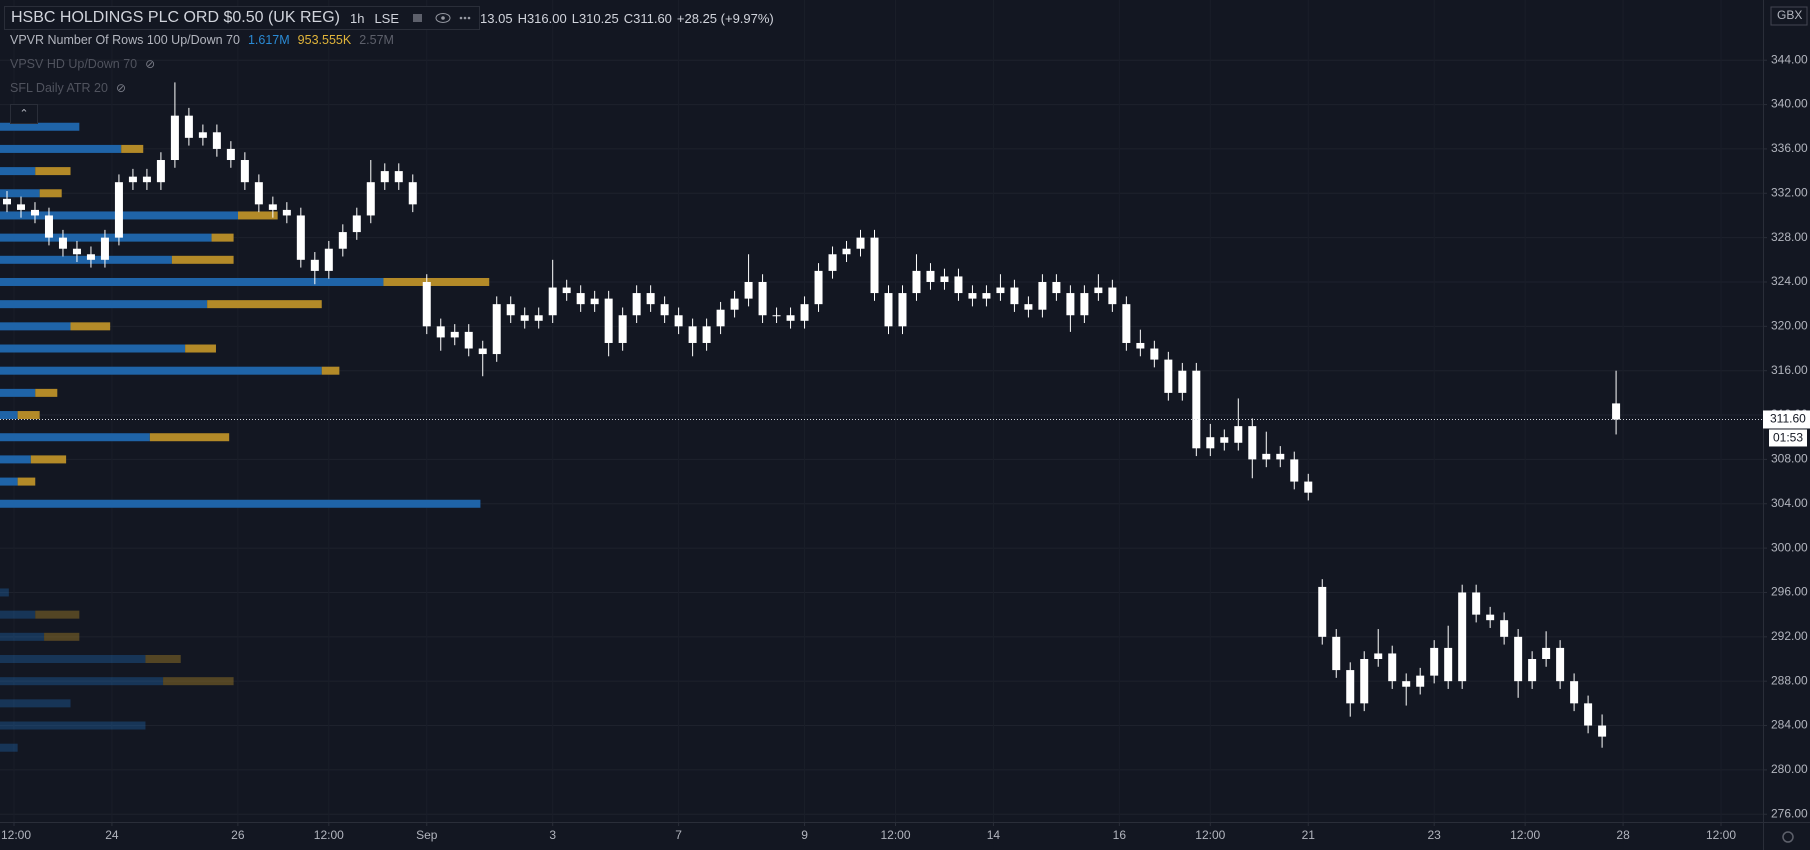 This screenshot has width=1810, height=850. What do you see at coordinates (357, 18) in the screenshot?
I see `interval: 1h` at bounding box center [357, 18].